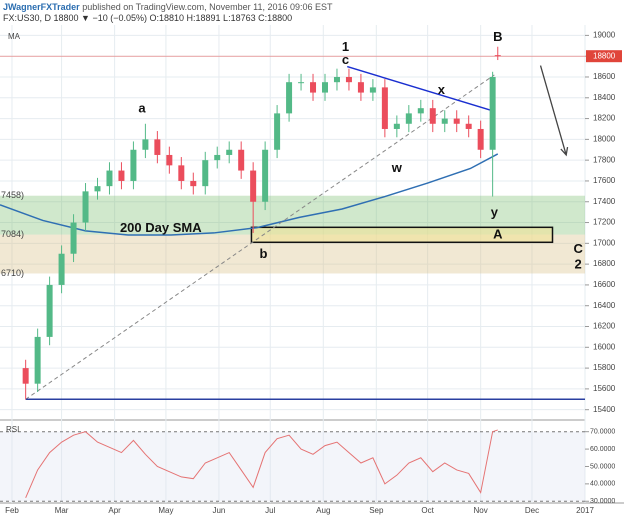 This screenshot has height=520, width=624. Describe the element at coordinates (323, 510) in the screenshot. I see `x-tick-label: Aug` at that location.